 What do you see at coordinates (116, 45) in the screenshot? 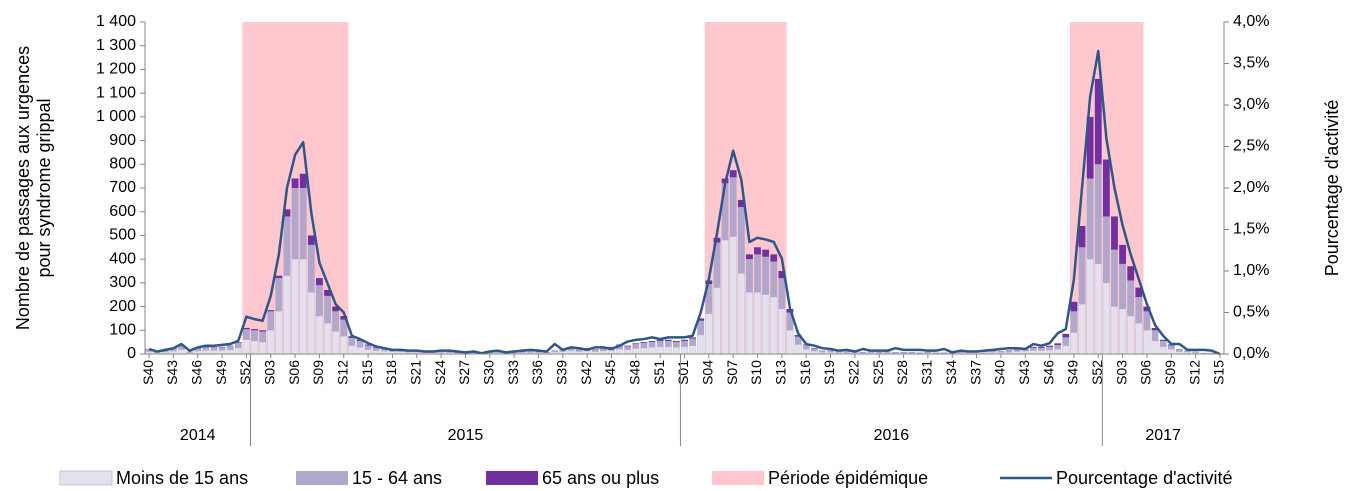
I see `y-tick-label: 1 300` at bounding box center [116, 45].